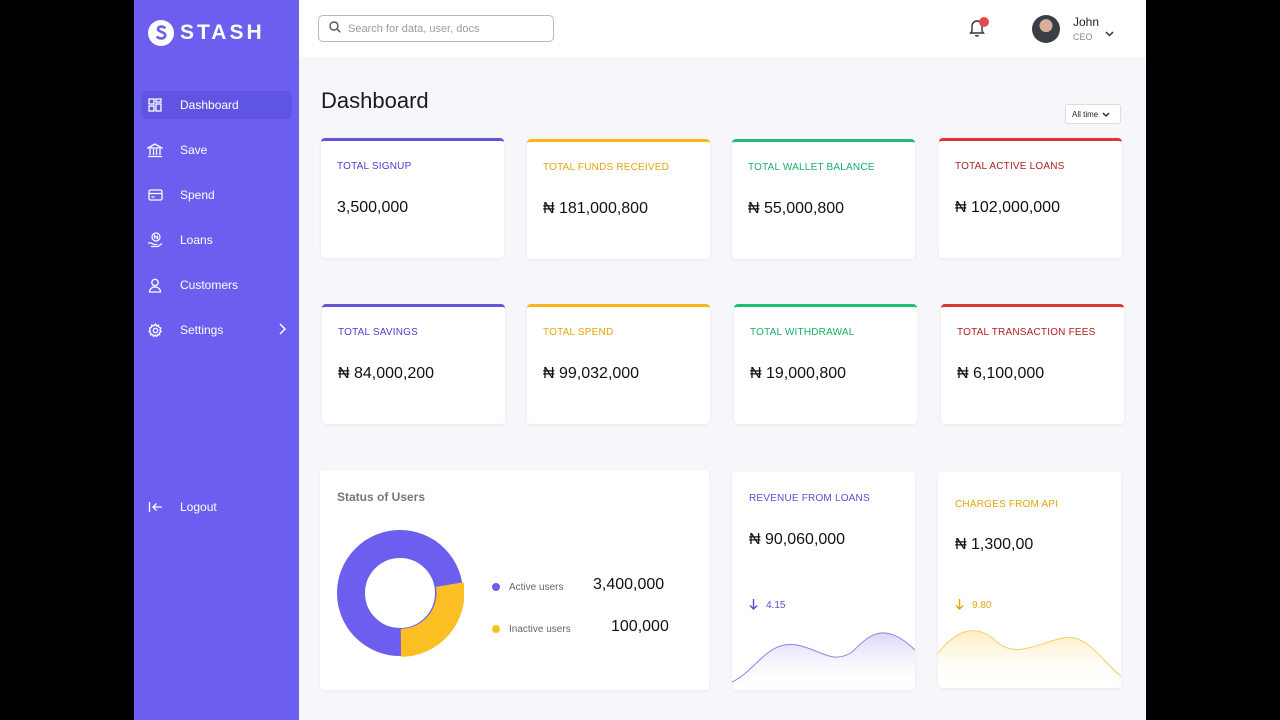 This screenshot has height=720, width=1280. I want to click on logo: STASH, so click(206, 33).